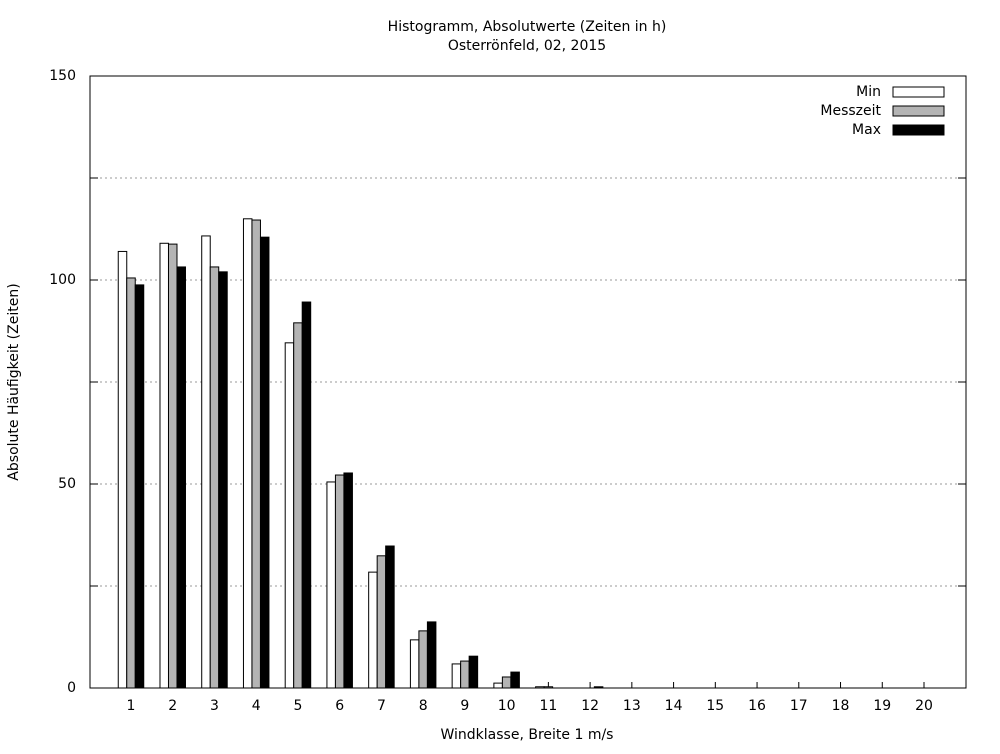  I want to click on x-tick-label: 2, so click(172, 706).